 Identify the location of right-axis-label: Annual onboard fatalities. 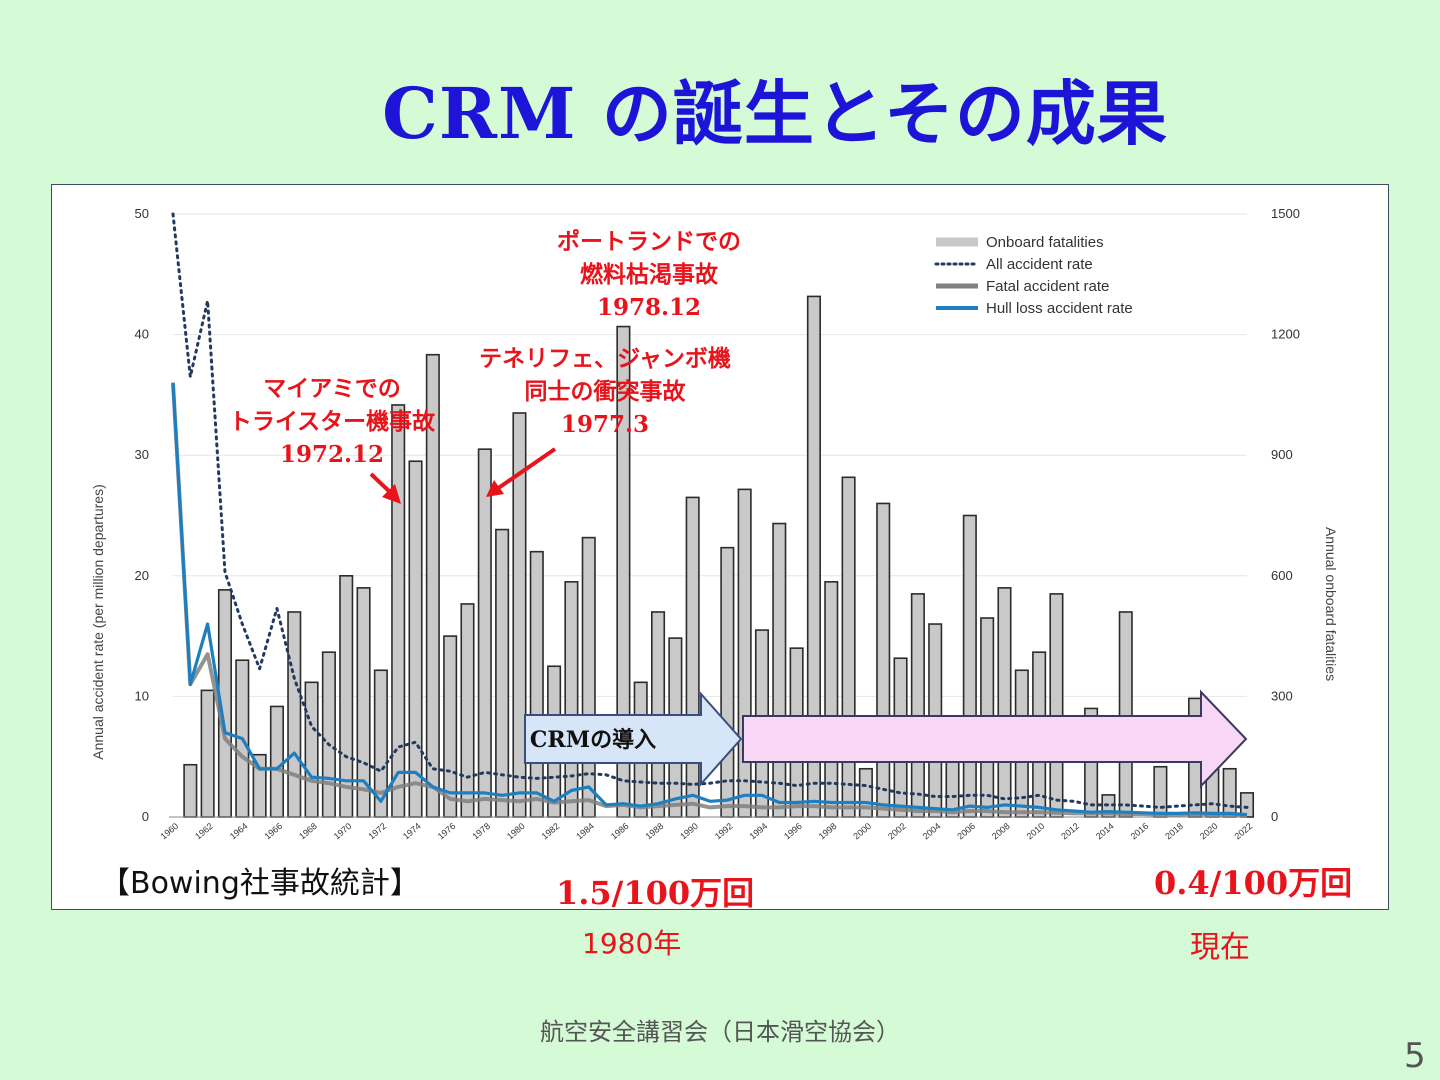
(1331, 604).